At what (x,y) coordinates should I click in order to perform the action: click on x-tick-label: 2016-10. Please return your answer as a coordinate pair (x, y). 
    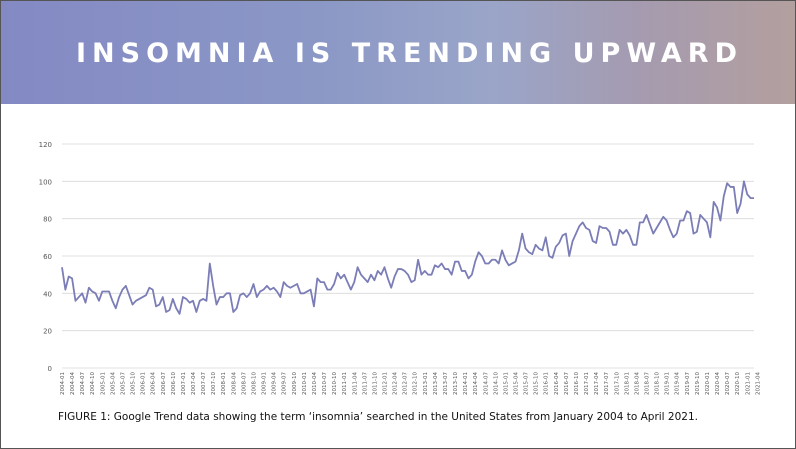
    Looking at the image, I should click on (577, 383).